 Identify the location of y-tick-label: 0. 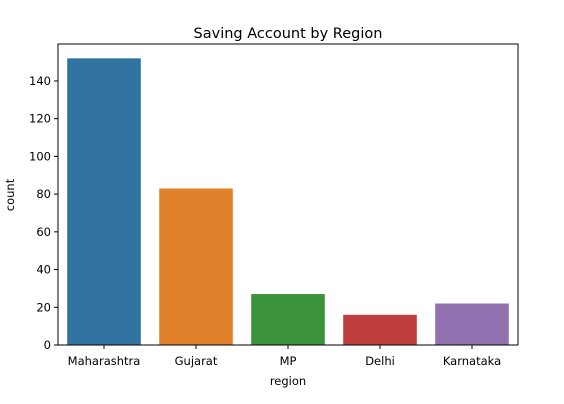
(47, 345).